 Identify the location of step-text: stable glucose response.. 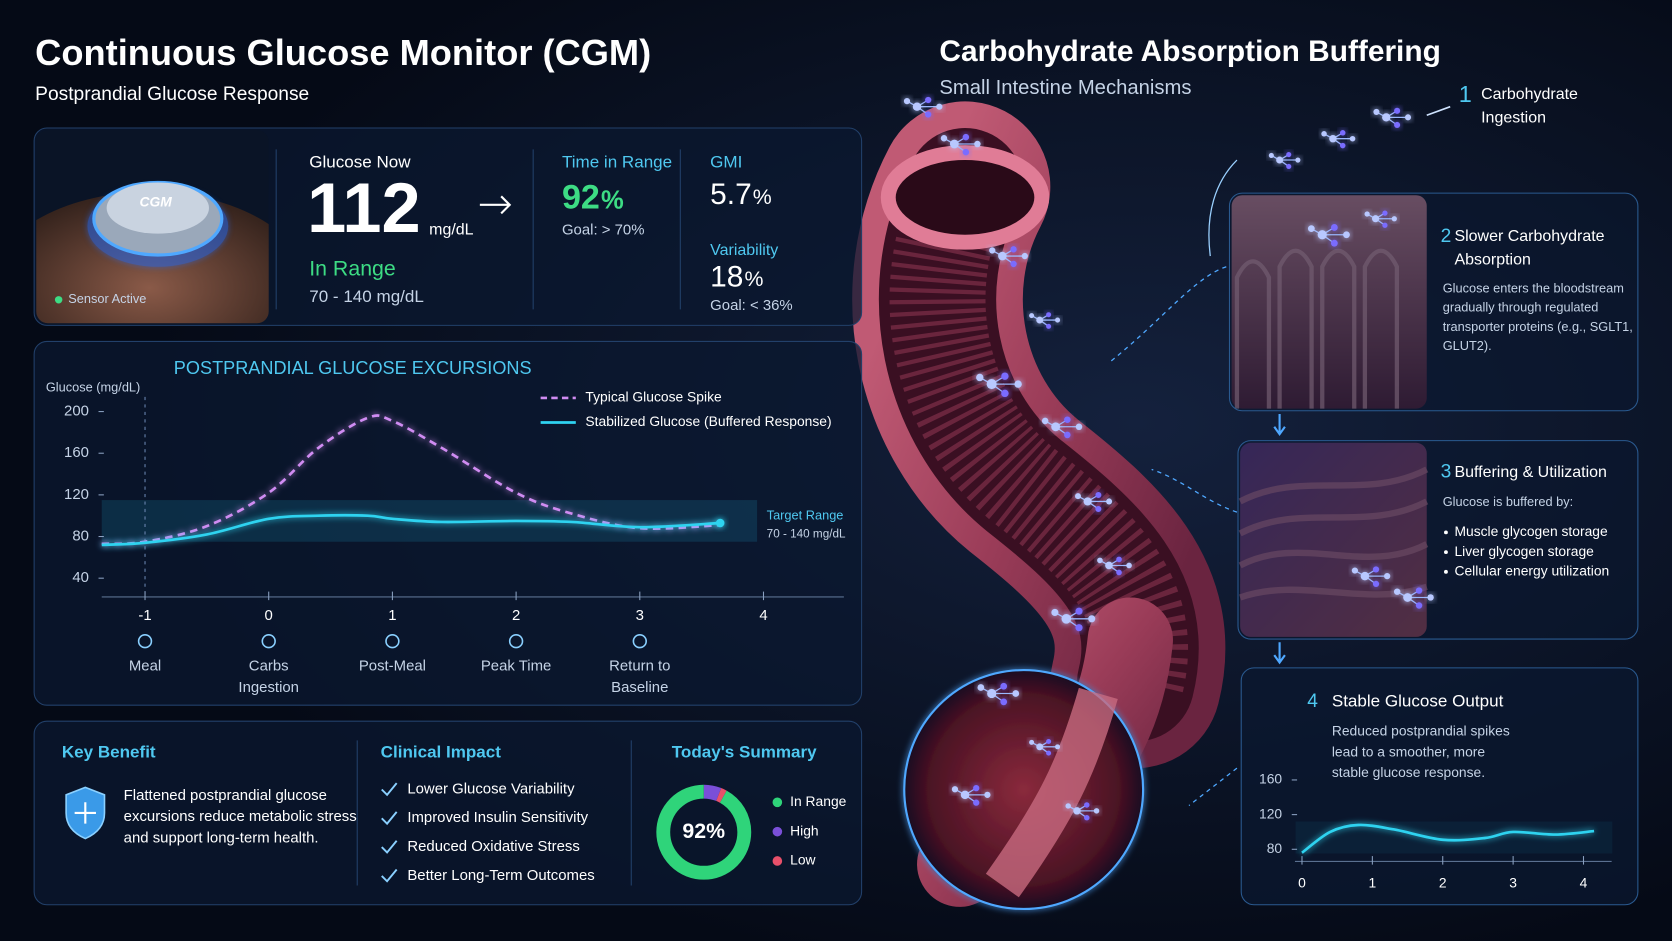
(1408, 772).